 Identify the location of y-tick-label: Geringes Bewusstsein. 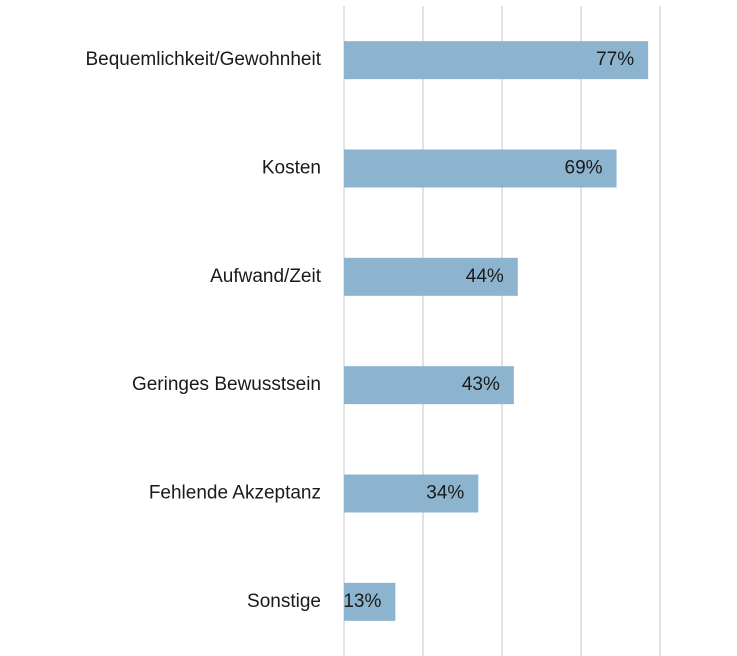
(226, 384).